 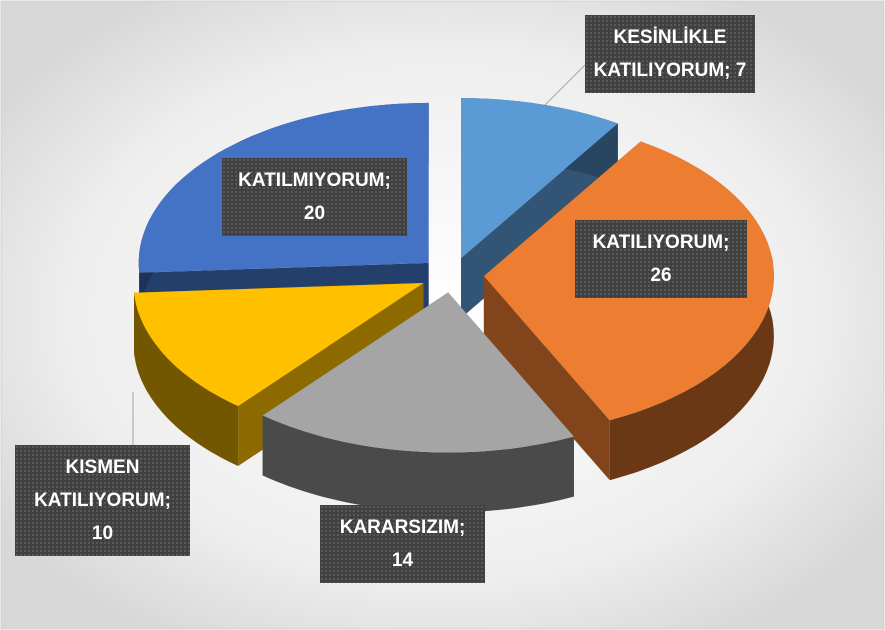 I want to click on data-label: KATILMIYORUM; 20, so click(x=314, y=197).